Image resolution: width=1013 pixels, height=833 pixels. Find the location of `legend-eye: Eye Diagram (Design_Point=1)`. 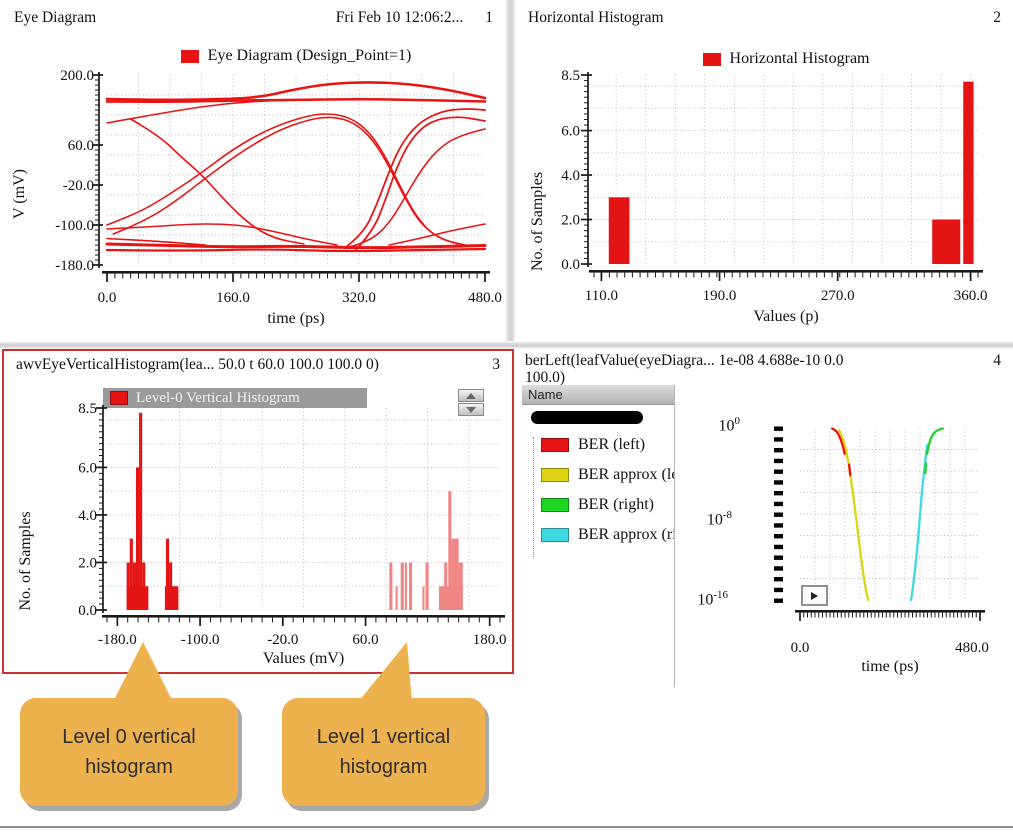

legend-eye: Eye Diagram (Design_Point=1) is located at coordinates (296, 56).